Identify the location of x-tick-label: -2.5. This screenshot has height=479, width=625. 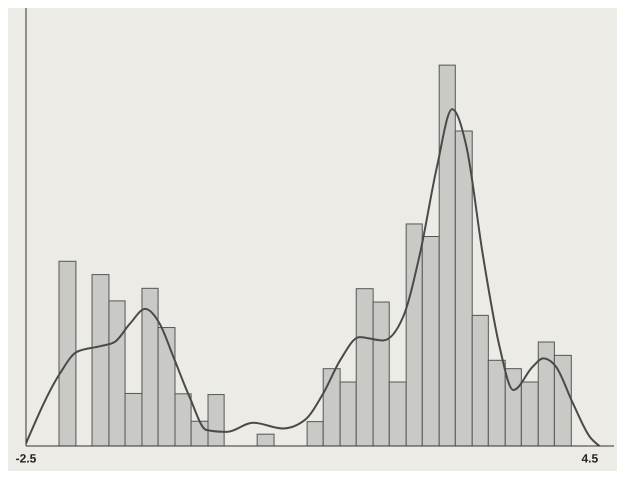
(26, 459).